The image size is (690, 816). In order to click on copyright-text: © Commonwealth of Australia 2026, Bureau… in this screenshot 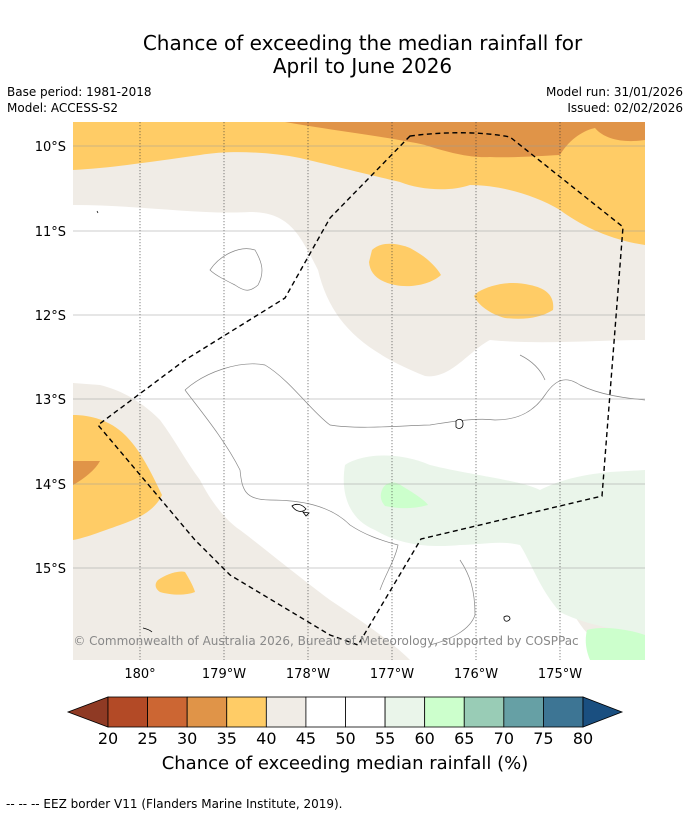, I will do `click(325, 641)`.